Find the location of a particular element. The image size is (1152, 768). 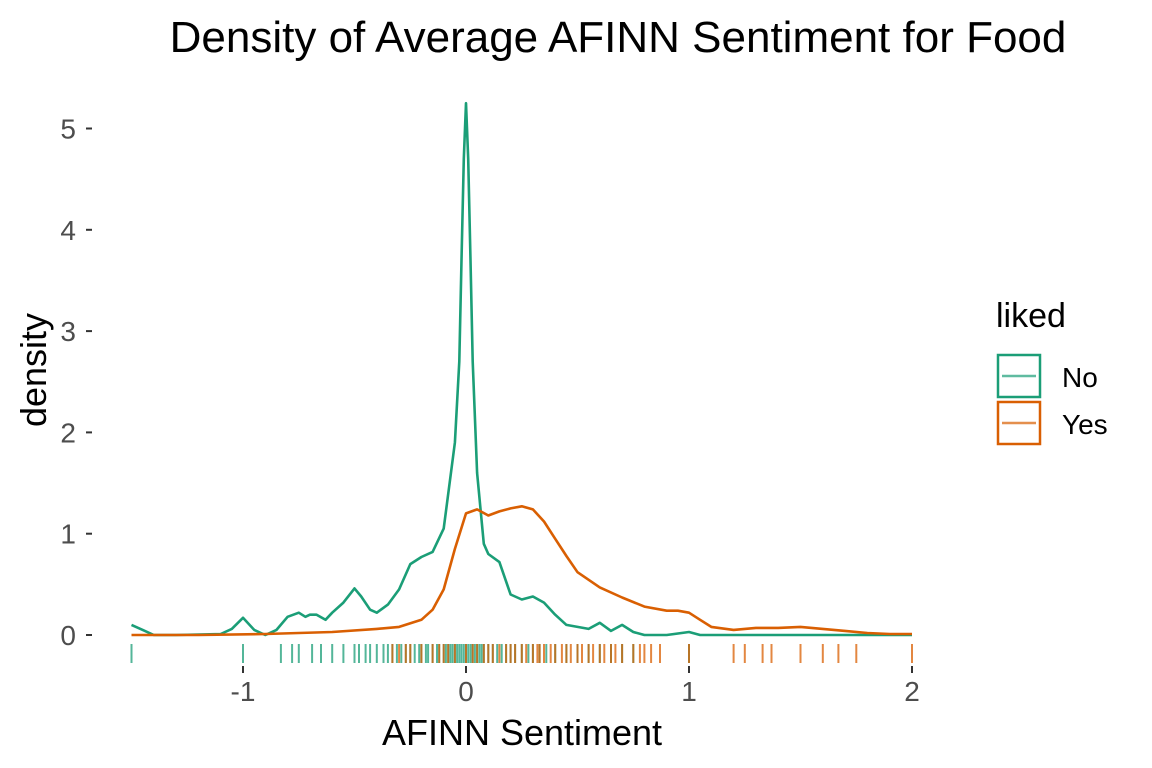

legend: liked No Yes is located at coordinates (1052, 371).